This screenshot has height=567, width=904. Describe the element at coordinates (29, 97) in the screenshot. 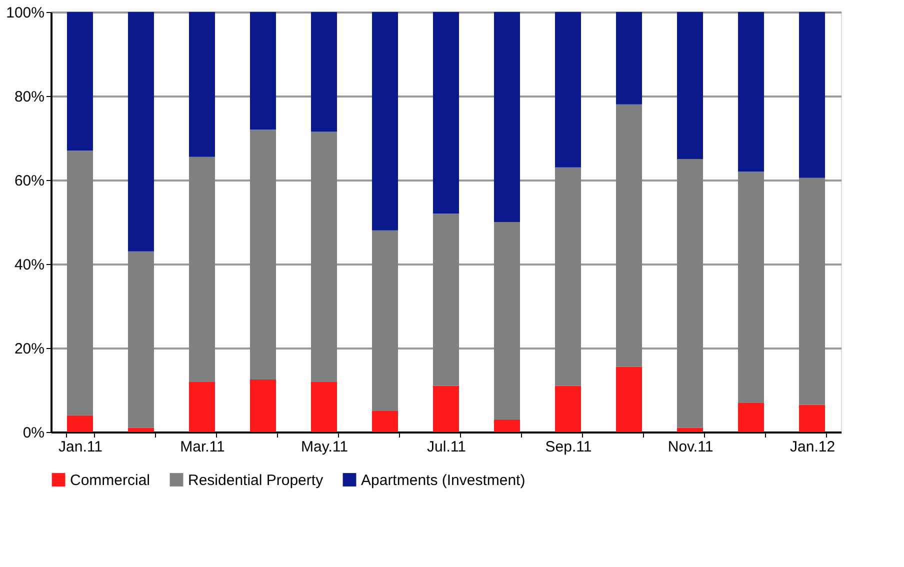

I see `y-tick-label: 80%` at that location.